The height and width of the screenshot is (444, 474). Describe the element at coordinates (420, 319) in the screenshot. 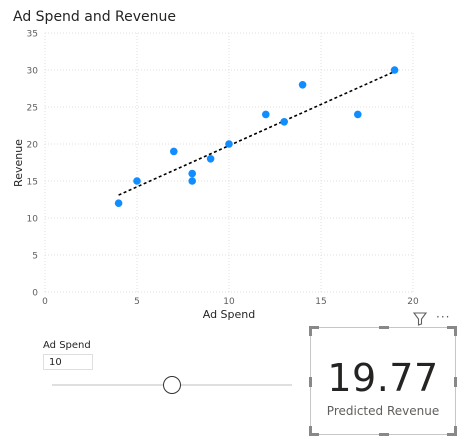

I see `filter-icon` at that location.